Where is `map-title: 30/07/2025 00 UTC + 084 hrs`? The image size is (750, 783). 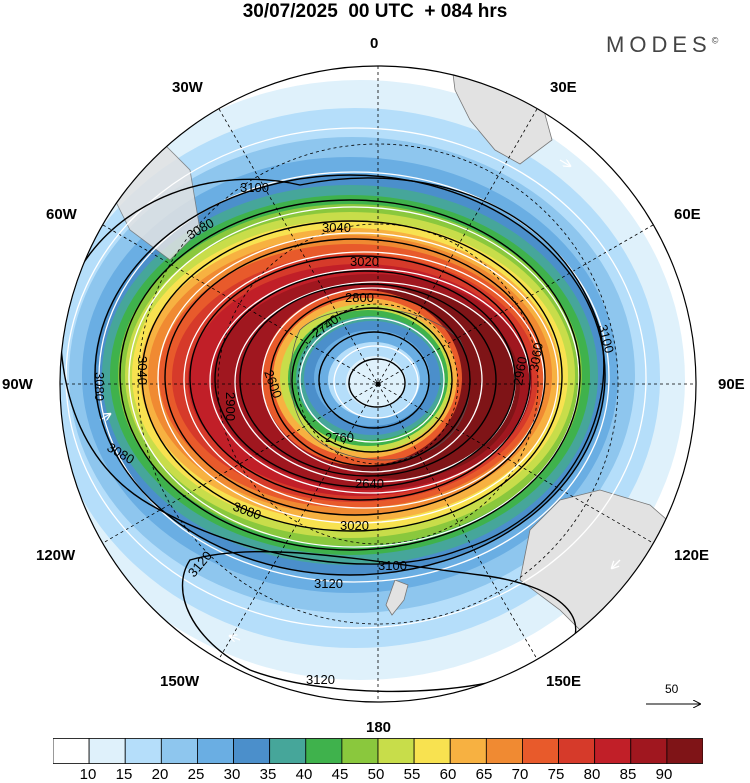 map-title: 30/07/2025 00 UTC + 084 hrs is located at coordinates (375, 11).